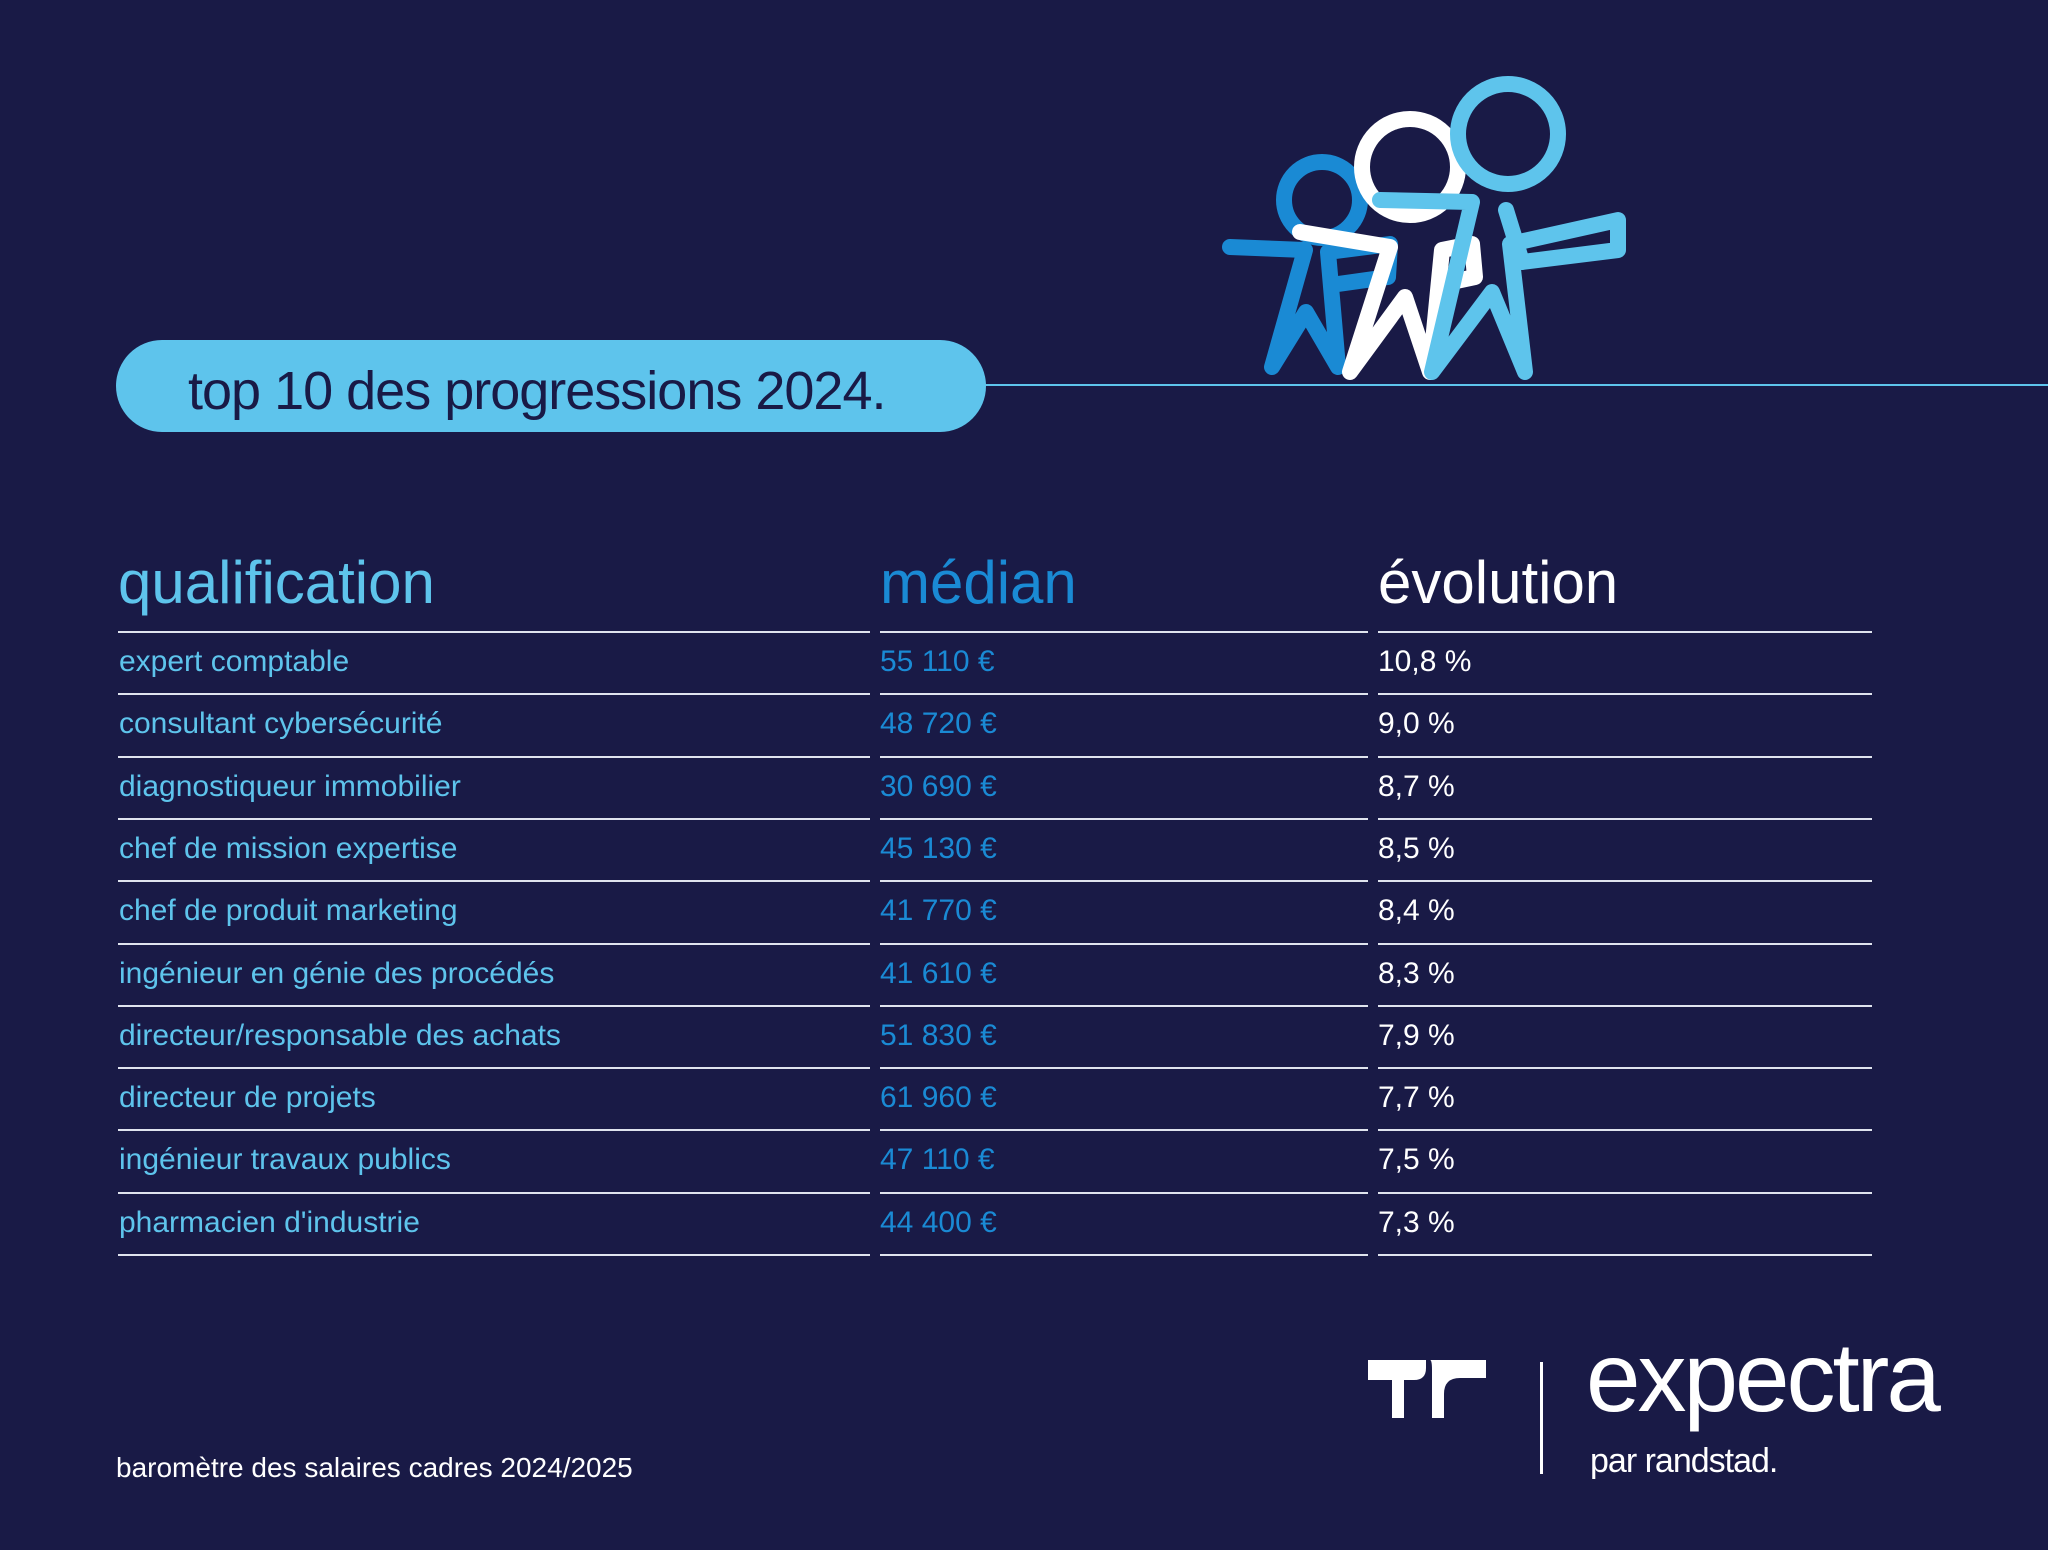 Image resolution: width=2048 pixels, height=1550 pixels. Describe the element at coordinates (938, 1035) in the screenshot. I see `table-cell-median: 51 830 €` at that location.